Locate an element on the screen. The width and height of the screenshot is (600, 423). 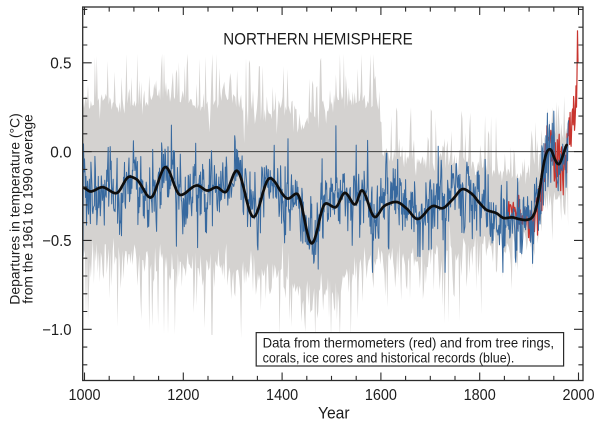
svg-text: 0.0 is located at coordinates (60, 152).